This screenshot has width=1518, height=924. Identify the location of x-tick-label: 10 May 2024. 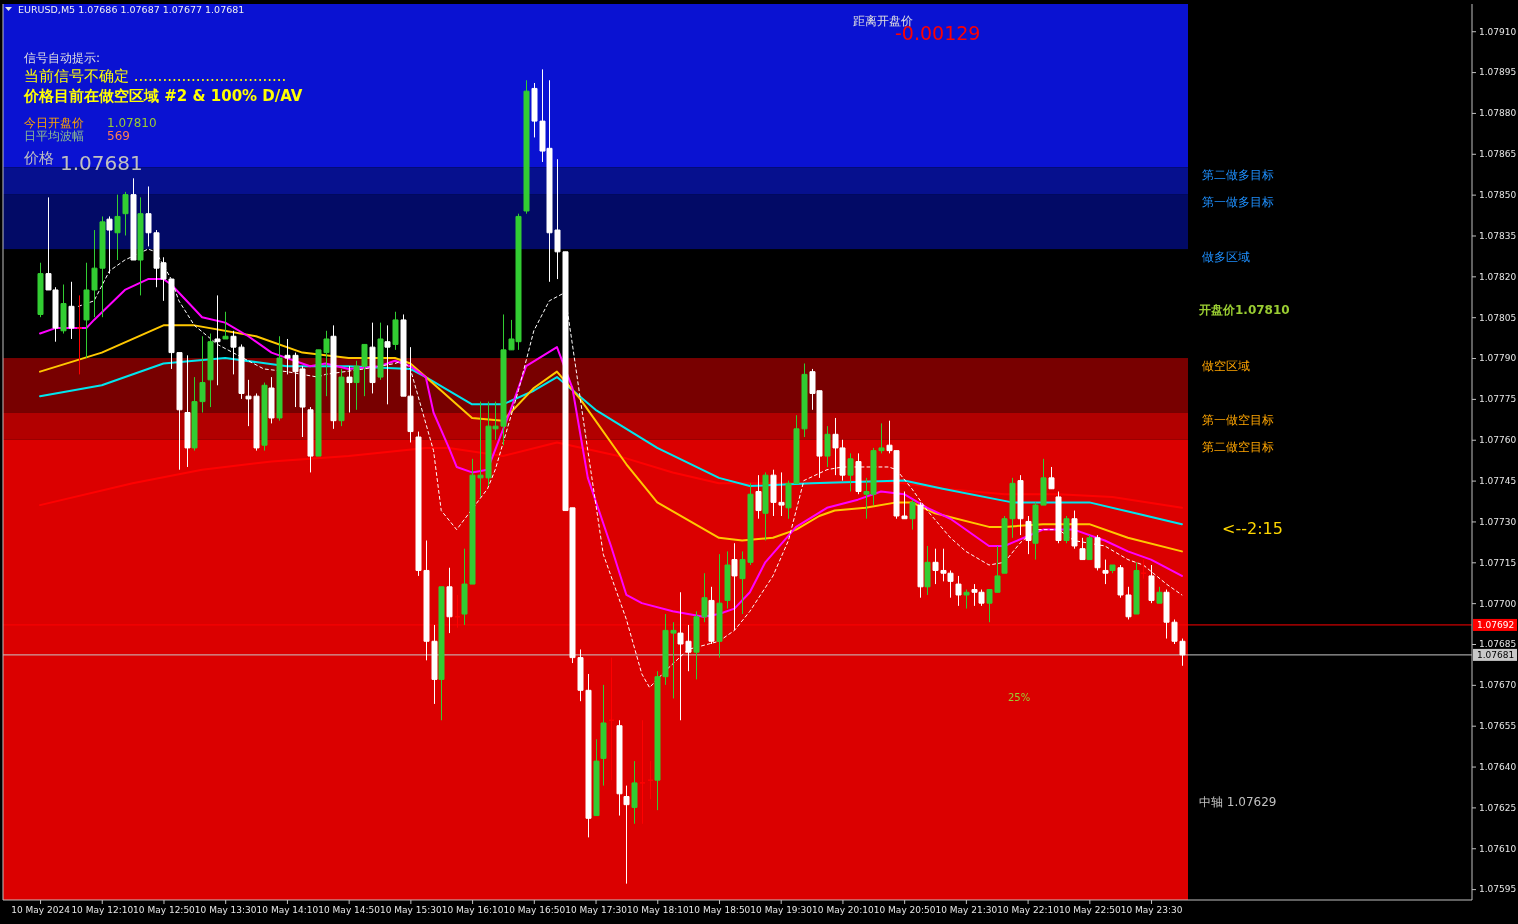
(41, 910).